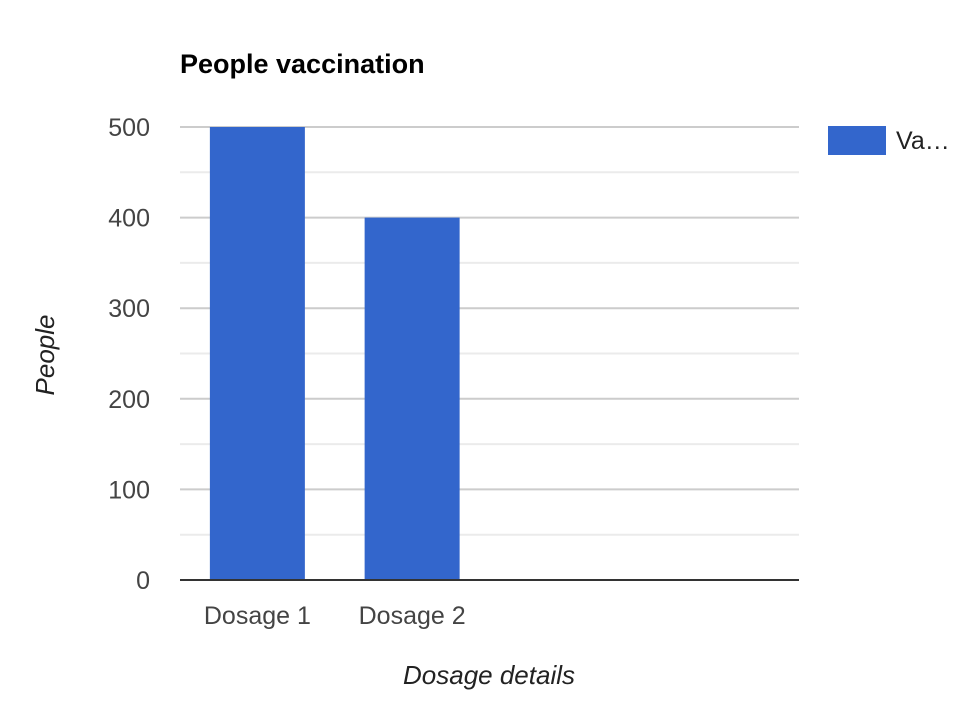 The image size is (976, 714). I want to click on y-tick-label: 300, so click(129, 309).